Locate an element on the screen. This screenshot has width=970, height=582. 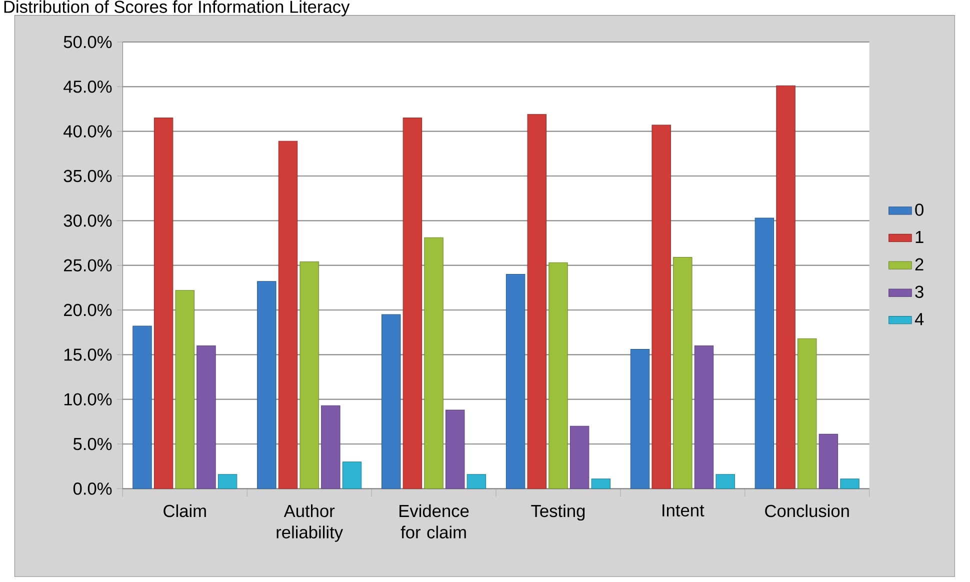
x-tick-label: Intent is located at coordinates (683, 510).